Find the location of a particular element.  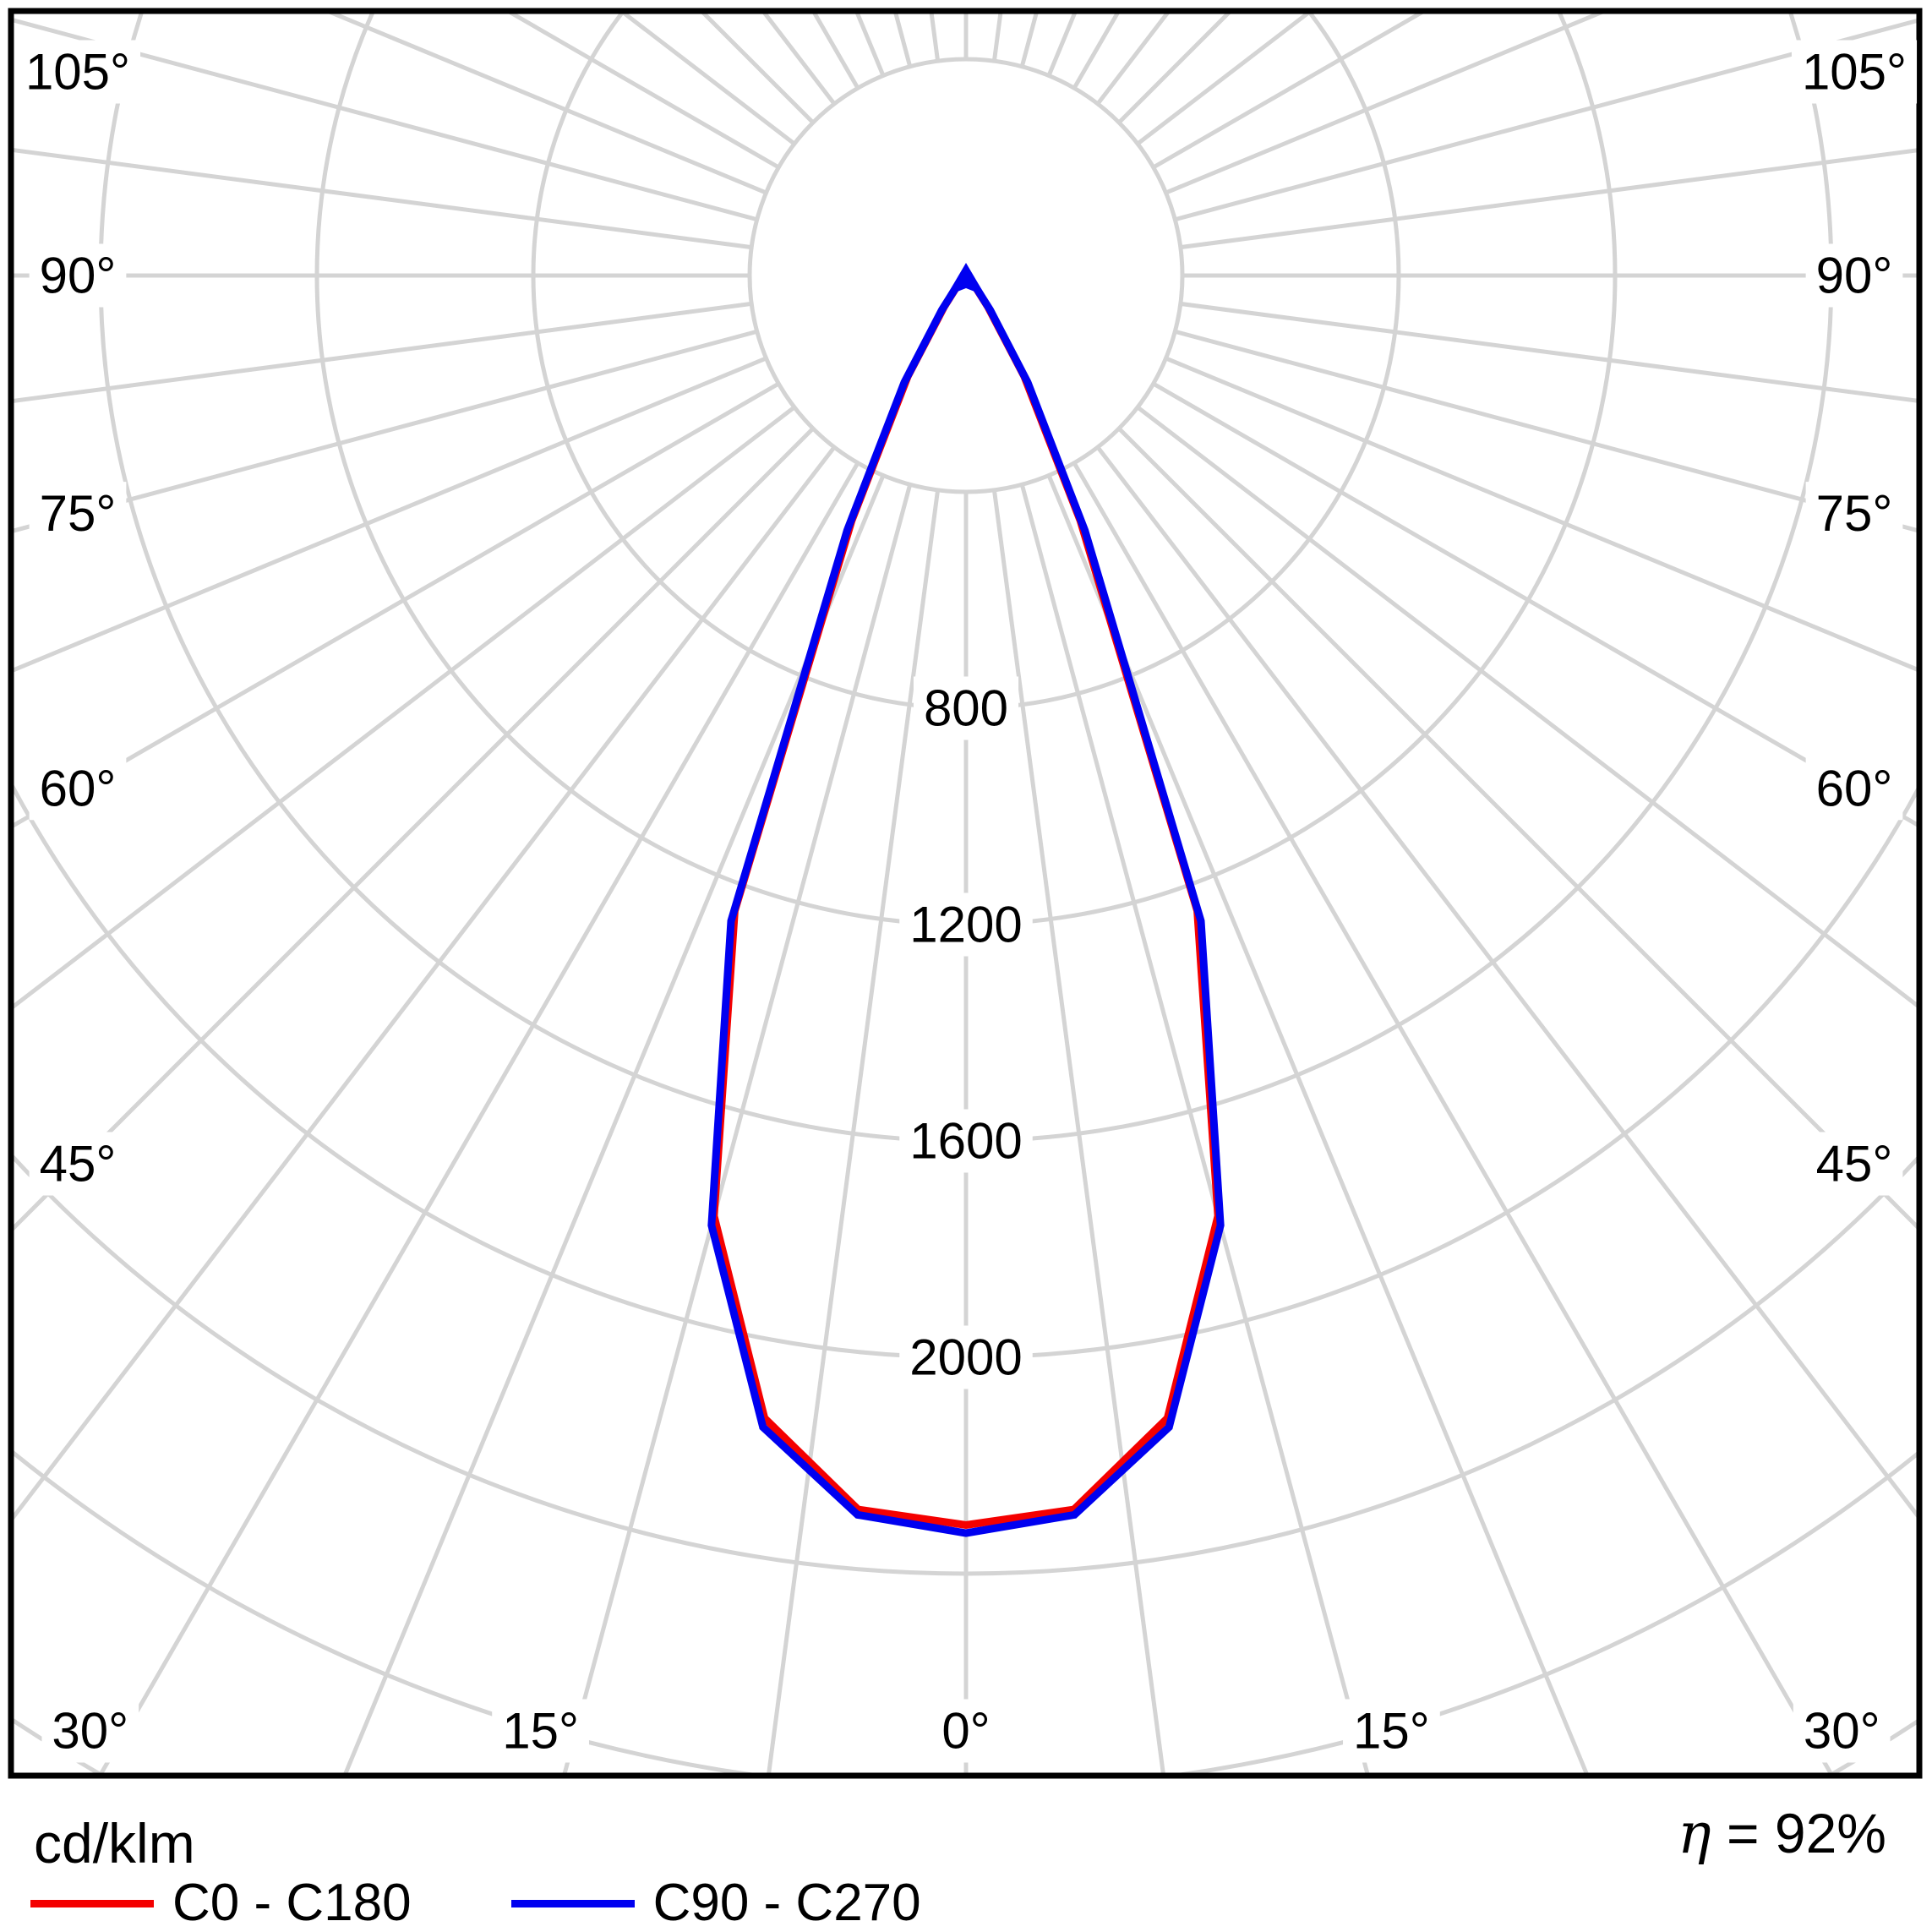

eta-symbol: η is located at coordinates (1694, 1834).